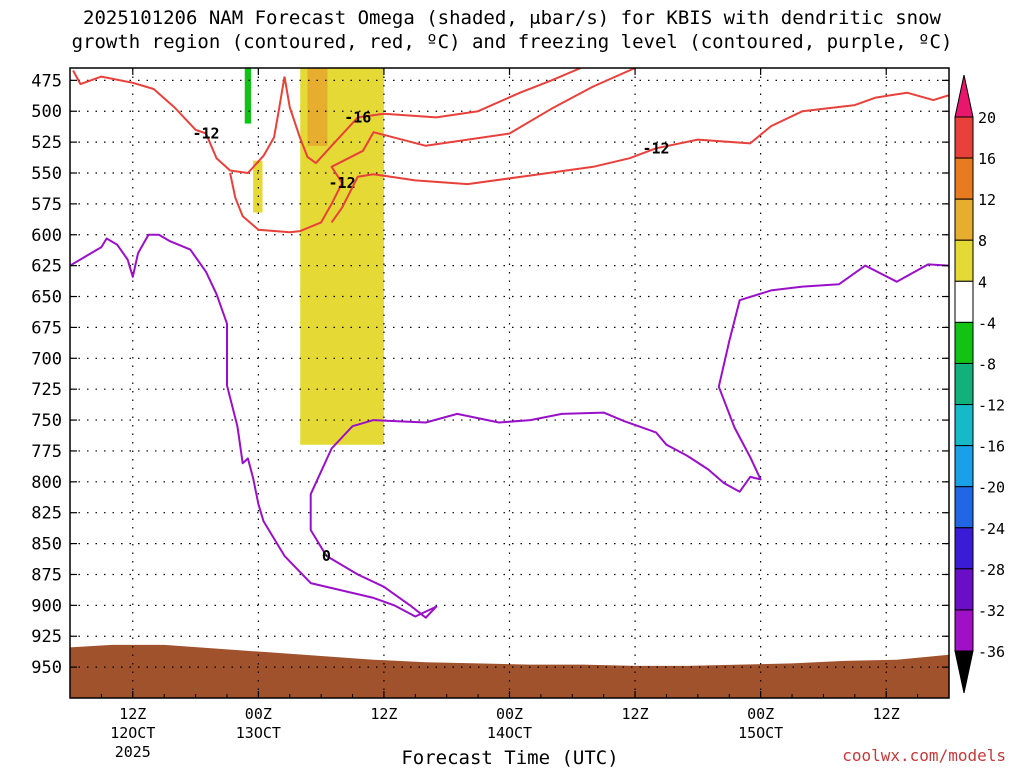  Describe the element at coordinates (886, 714) in the screenshot. I see `xtick-label-84-0: 12Z` at that location.